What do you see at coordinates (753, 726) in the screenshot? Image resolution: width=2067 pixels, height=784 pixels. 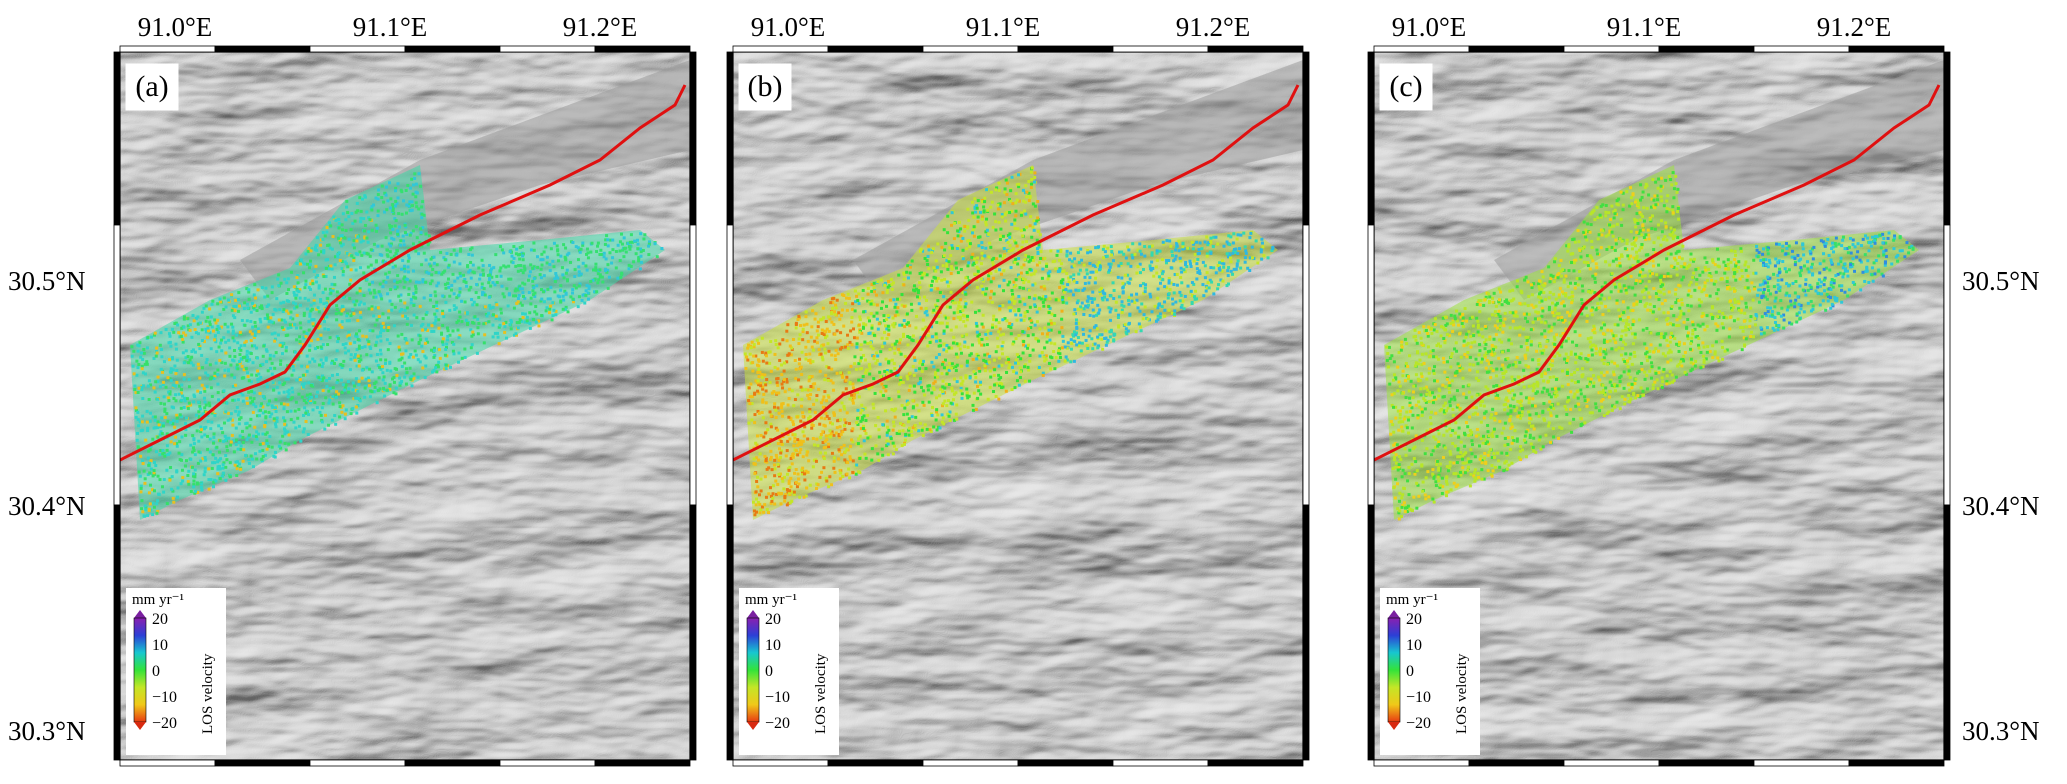 I see `colorbar-arrow-bottom` at bounding box center [753, 726].